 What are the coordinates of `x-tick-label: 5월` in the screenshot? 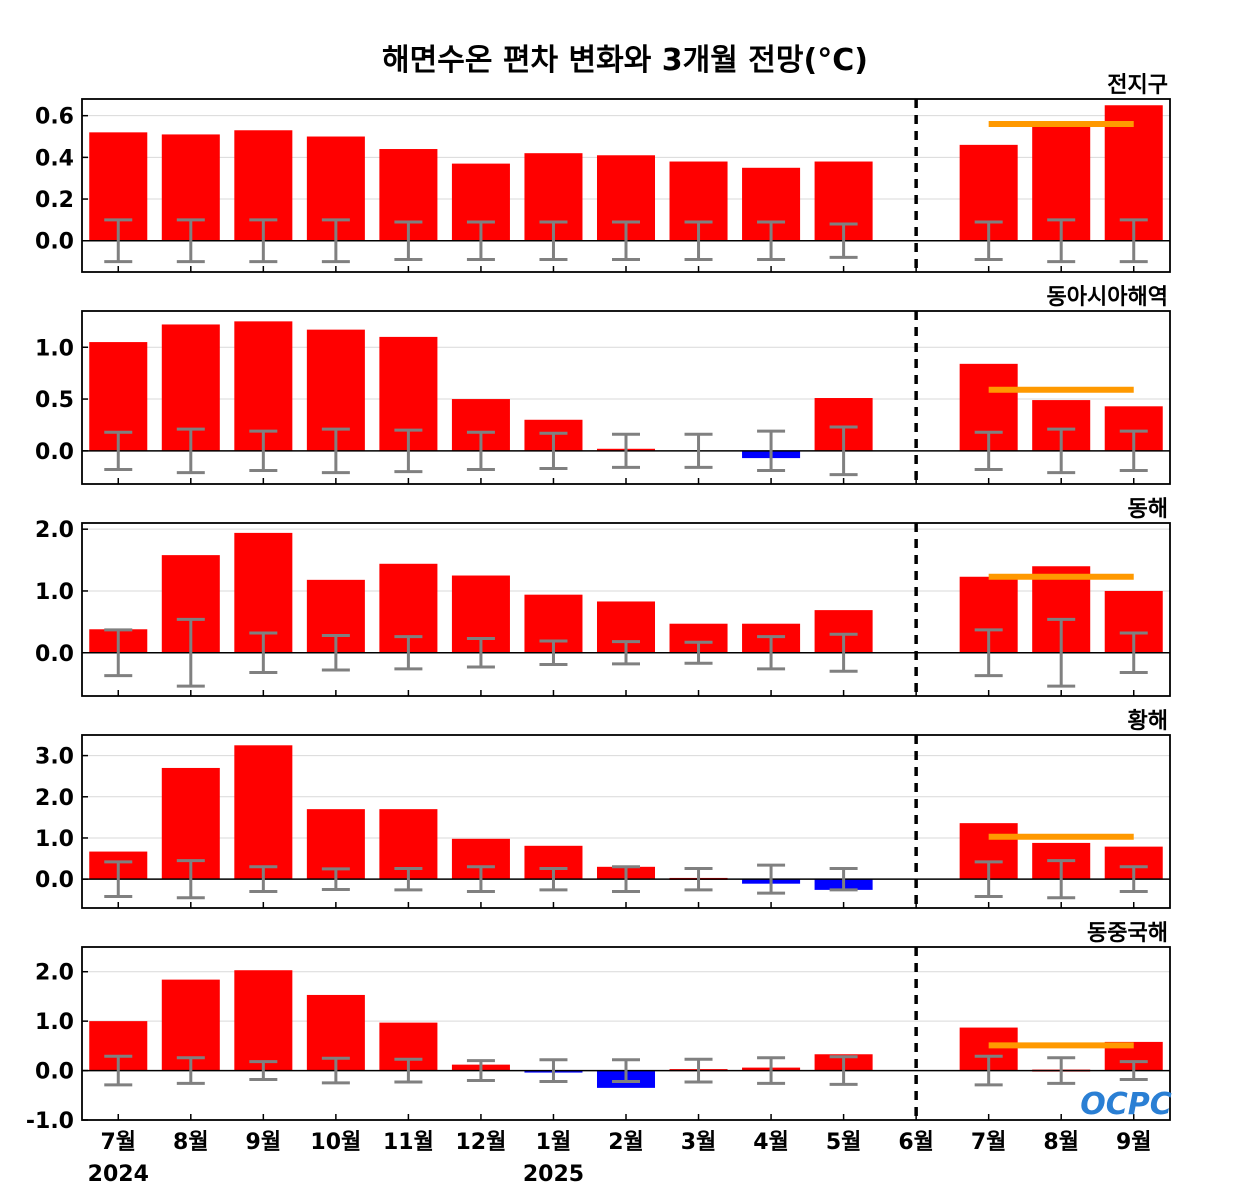 It's located at (844, 1142).